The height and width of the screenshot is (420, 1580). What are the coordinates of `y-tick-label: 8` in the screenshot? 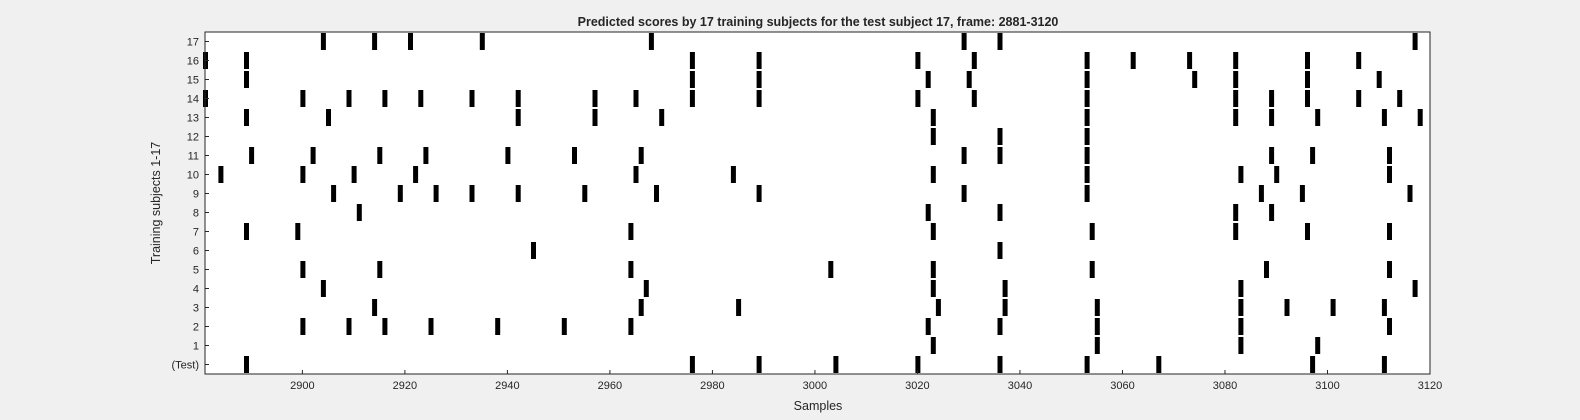 It's located at (196, 214).